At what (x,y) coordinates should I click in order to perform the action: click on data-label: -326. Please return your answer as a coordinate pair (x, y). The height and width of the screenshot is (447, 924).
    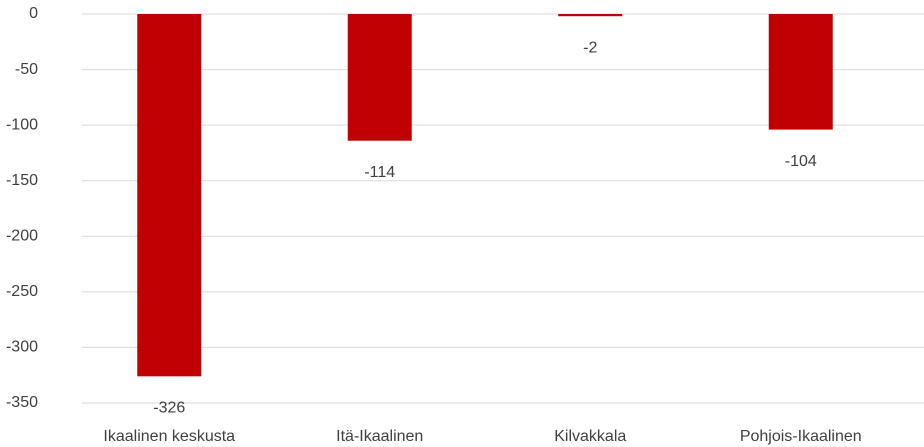
    Looking at the image, I should click on (169, 408).